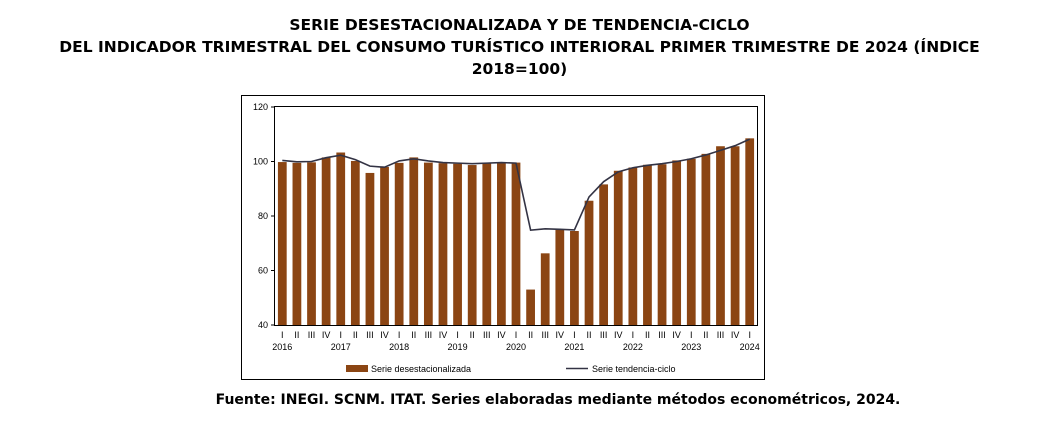 This screenshot has height=435, width=1039. Describe the element at coordinates (263, 325) in the screenshot. I see `y-tick-label: 40` at that location.